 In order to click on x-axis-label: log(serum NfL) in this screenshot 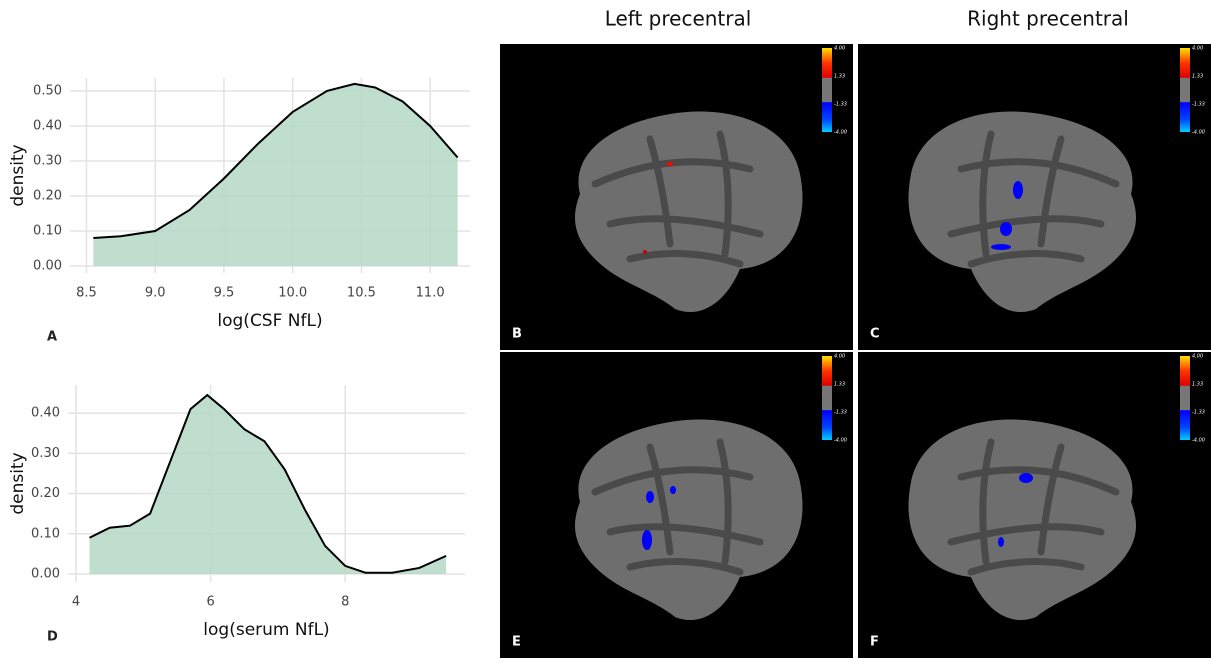, I will do `click(266, 630)`.